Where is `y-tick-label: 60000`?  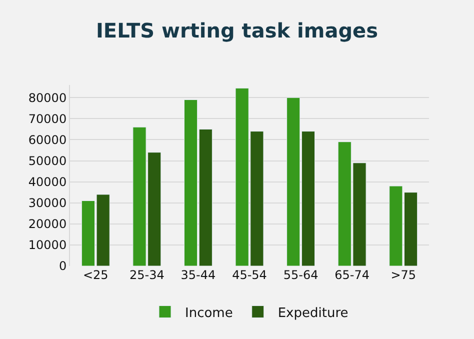
y-tick-label: 60000 is located at coordinates (47, 139).